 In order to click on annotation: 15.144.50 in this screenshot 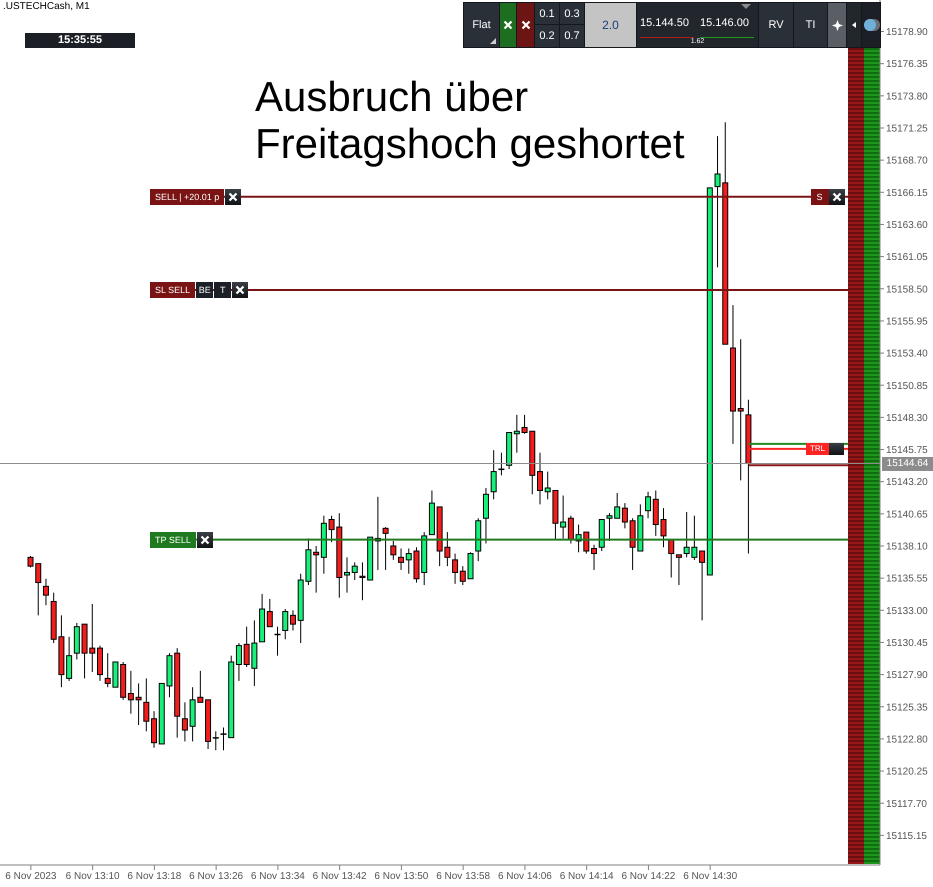, I will do `click(664, 23)`.